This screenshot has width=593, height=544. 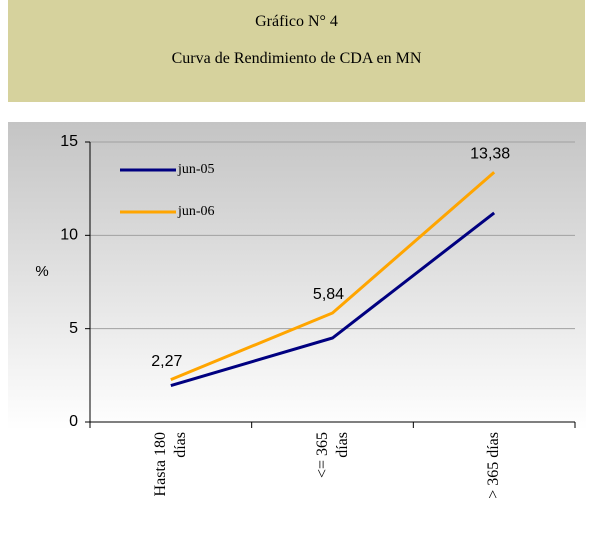 I want to click on chart-subtitle: Curva de Rendimiento de CDA en MN, so click(x=296, y=58).